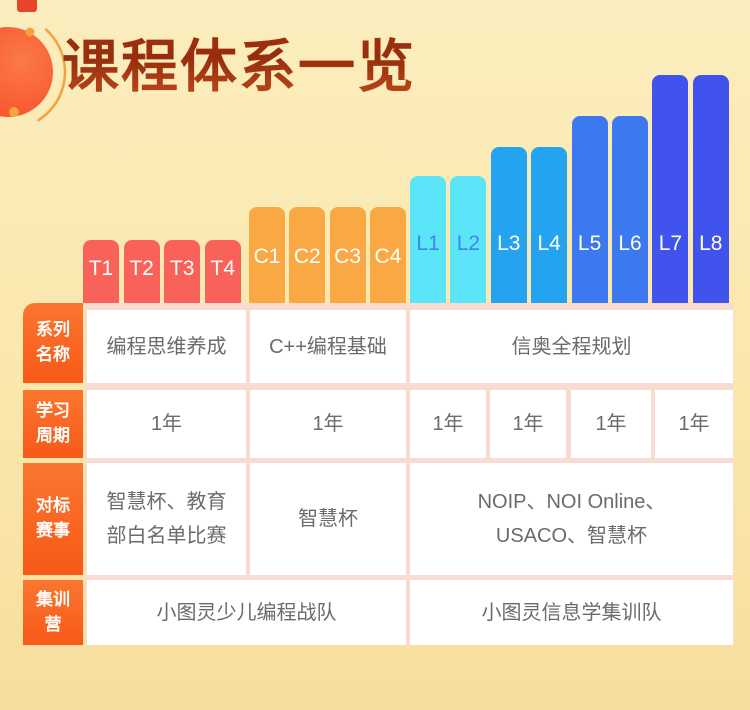 This screenshot has height=710, width=750. What do you see at coordinates (549, 225) in the screenshot?
I see `level-bar-l4: L4` at bounding box center [549, 225].